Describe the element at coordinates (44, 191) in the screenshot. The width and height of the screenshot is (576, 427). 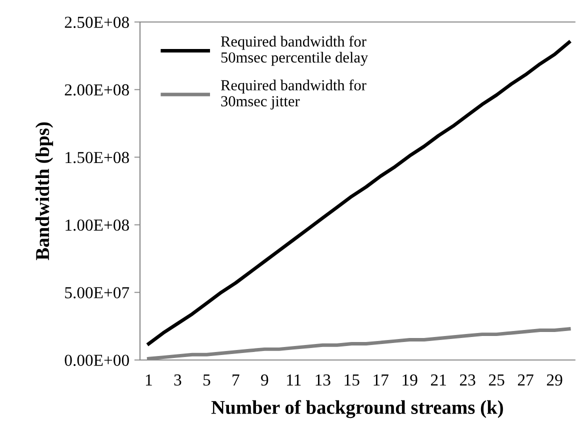
I see `y-axis-title: Bandwidth (bps)` at that location.